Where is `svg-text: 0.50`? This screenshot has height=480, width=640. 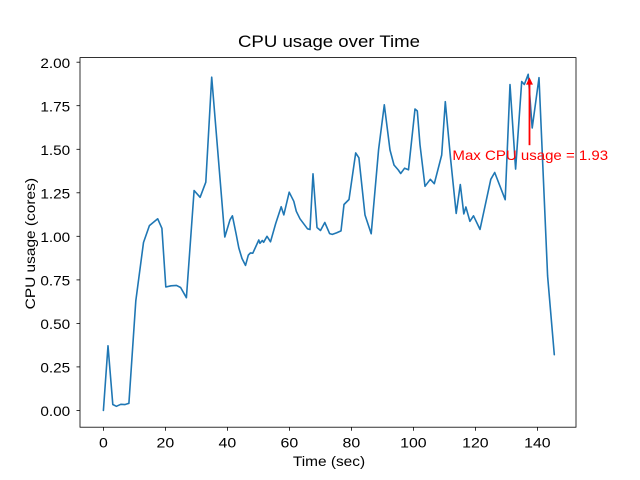 svg-text: 0.50 is located at coordinates (55, 324).